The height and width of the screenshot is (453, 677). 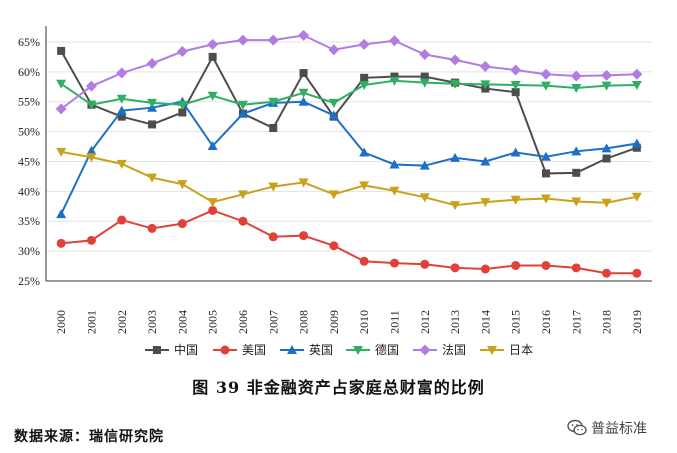 I want to click on series-美国, so click(x=349, y=241).